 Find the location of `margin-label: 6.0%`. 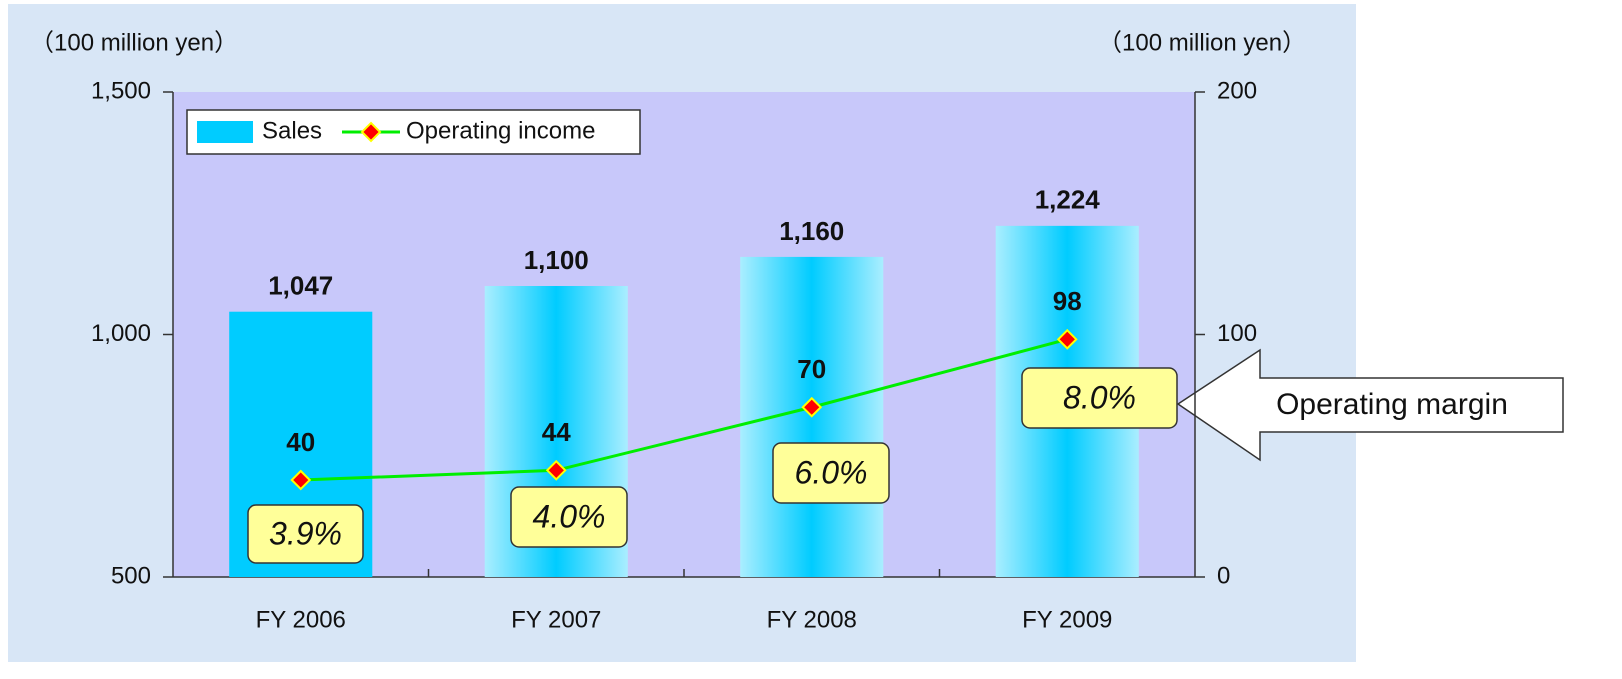

margin-label: 6.0% is located at coordinates (831, 472).